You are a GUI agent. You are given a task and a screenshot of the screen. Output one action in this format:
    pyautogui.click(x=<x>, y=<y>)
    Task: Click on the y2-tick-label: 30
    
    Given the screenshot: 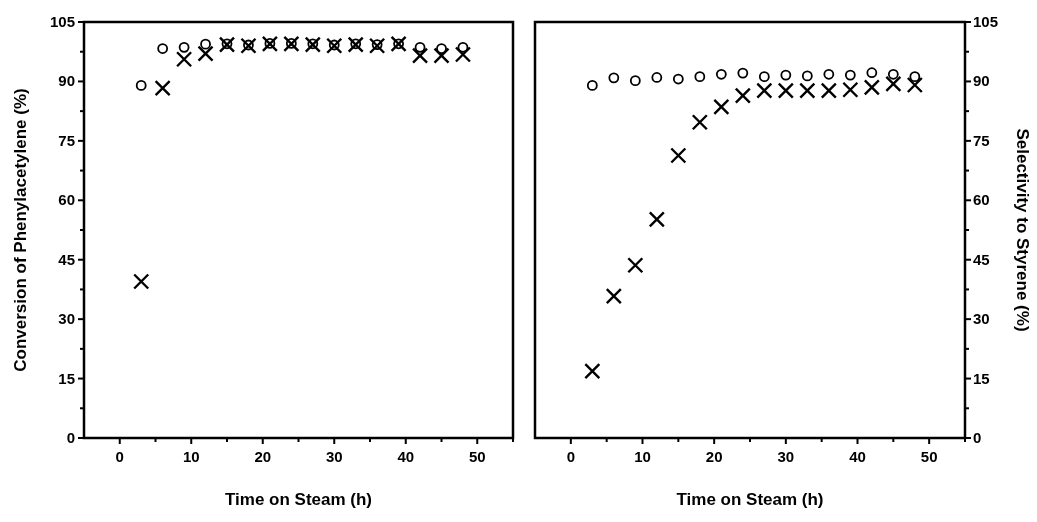 What is the action you would take?
    pyautogui.click(x=981, y=319)
    